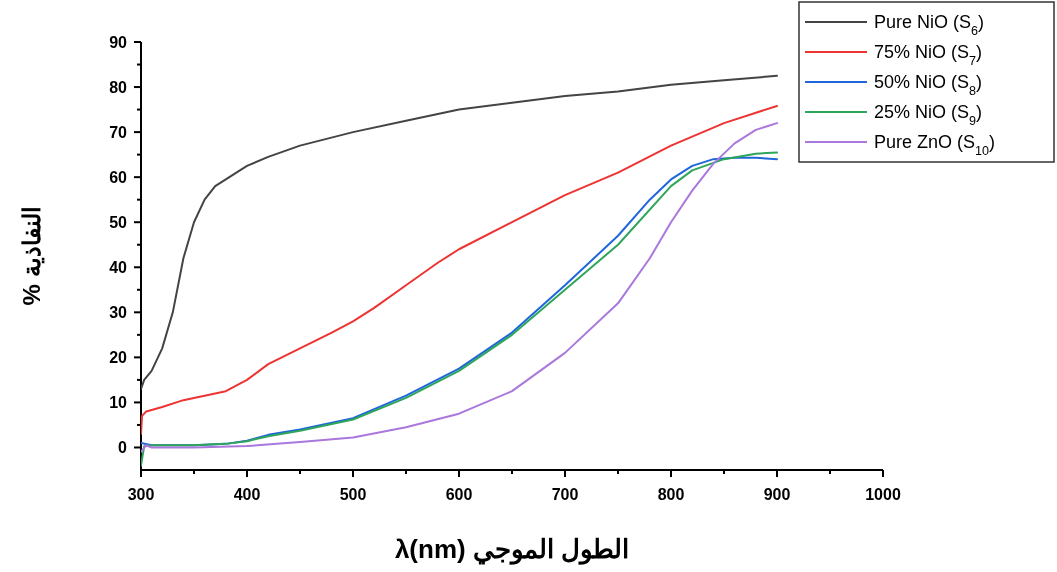 The image size is (1057, 572). What do you see at coordinates (118, 223) in the screenshot?
I see `y-tick-label: 50` at bounding box center [118, 223].